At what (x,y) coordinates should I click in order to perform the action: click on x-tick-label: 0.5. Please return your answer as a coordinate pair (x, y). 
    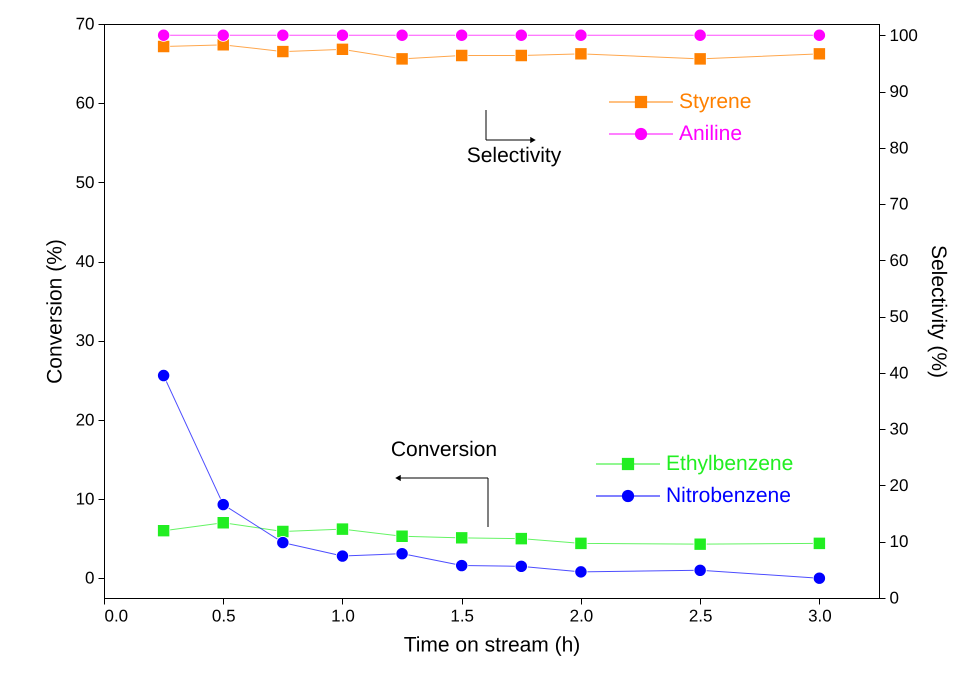
    Looking at the image, I should click on (224, 616).